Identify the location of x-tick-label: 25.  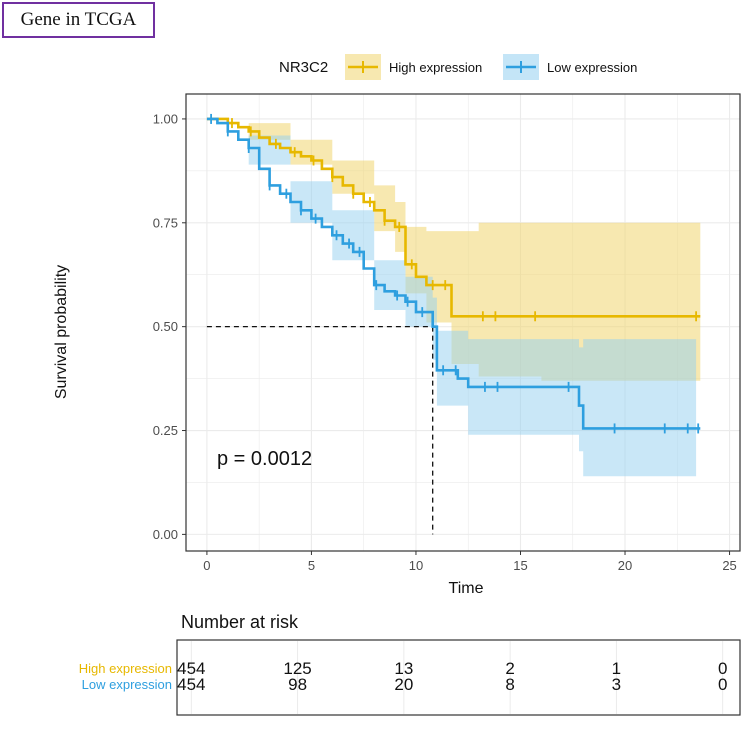
(729, 565).